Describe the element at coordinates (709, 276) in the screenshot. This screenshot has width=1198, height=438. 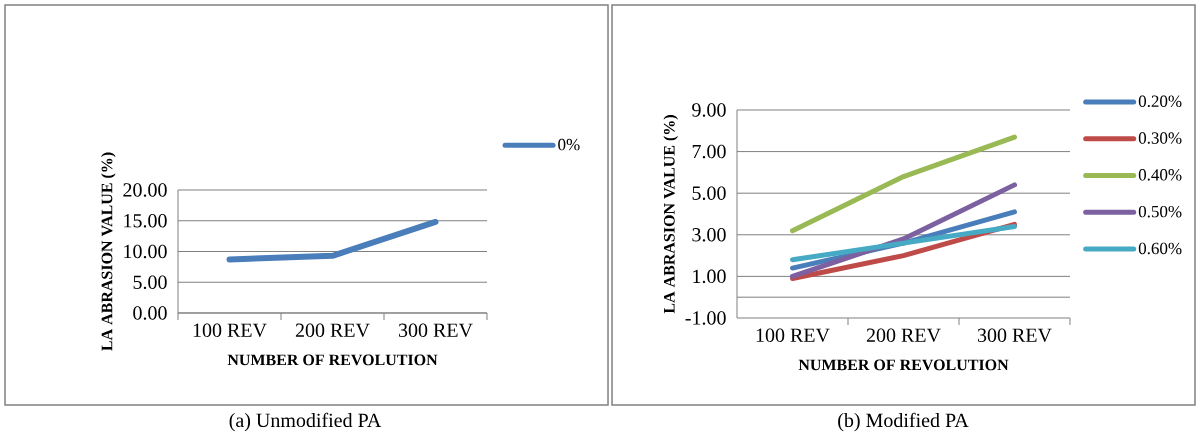
I see `y-tick-label: 1.00` at that location.